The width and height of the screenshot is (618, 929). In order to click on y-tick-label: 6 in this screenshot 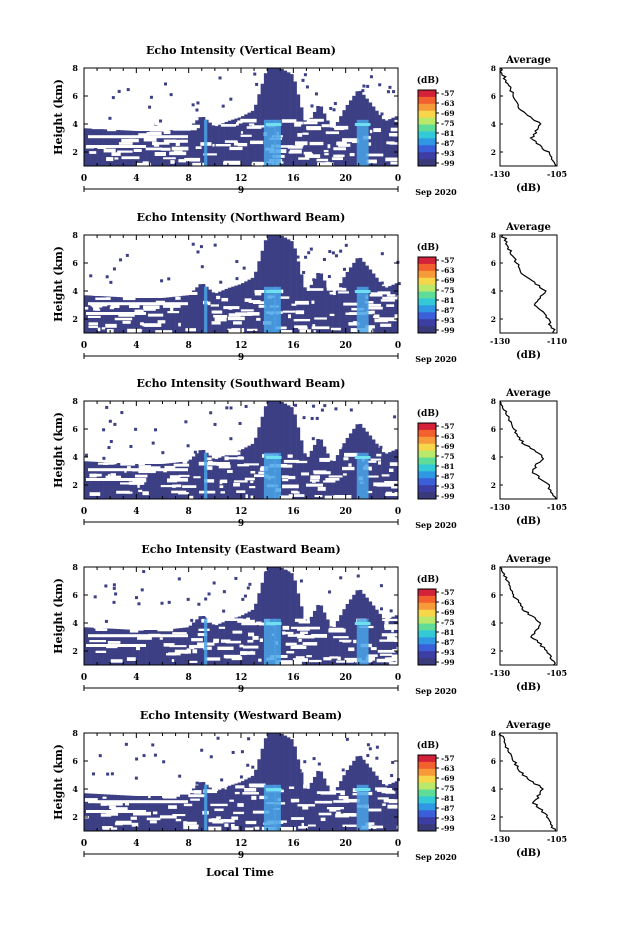, I will do `click(75, 96)`.